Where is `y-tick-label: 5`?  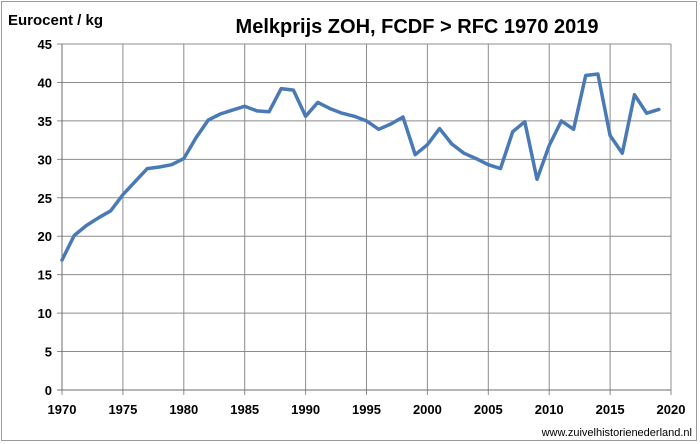
y-tick-label: 5 is located at coordinates (48, 352).